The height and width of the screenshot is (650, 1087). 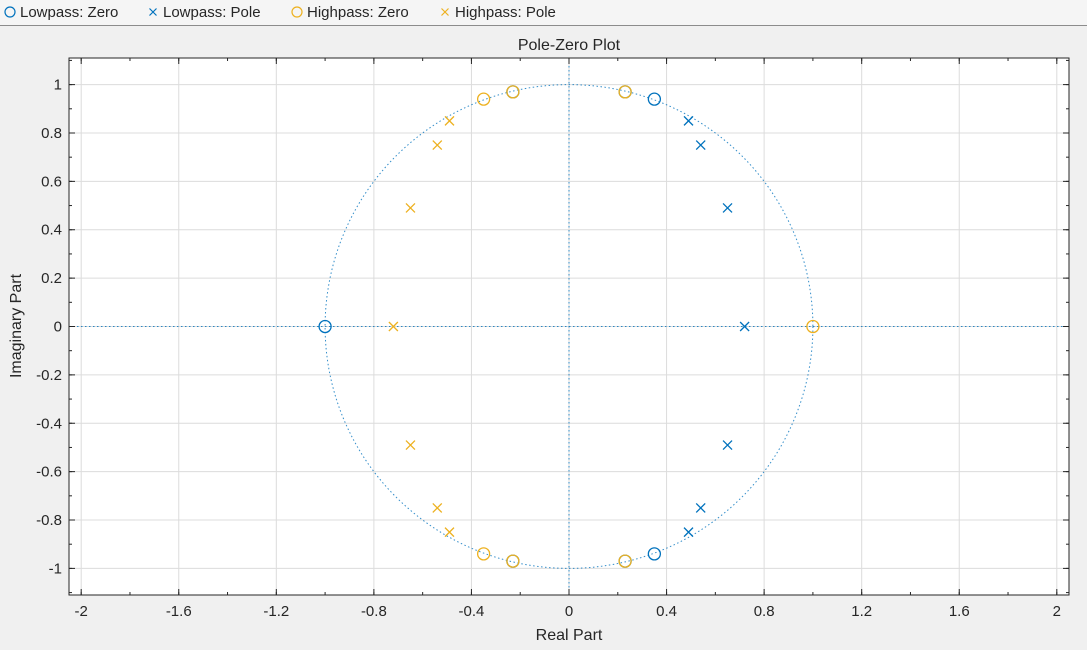 What do you see at coordinates (505, 12) in the screenshot?
I see `legend-label: Highpass: Pole` at bounding box center [505, 12].